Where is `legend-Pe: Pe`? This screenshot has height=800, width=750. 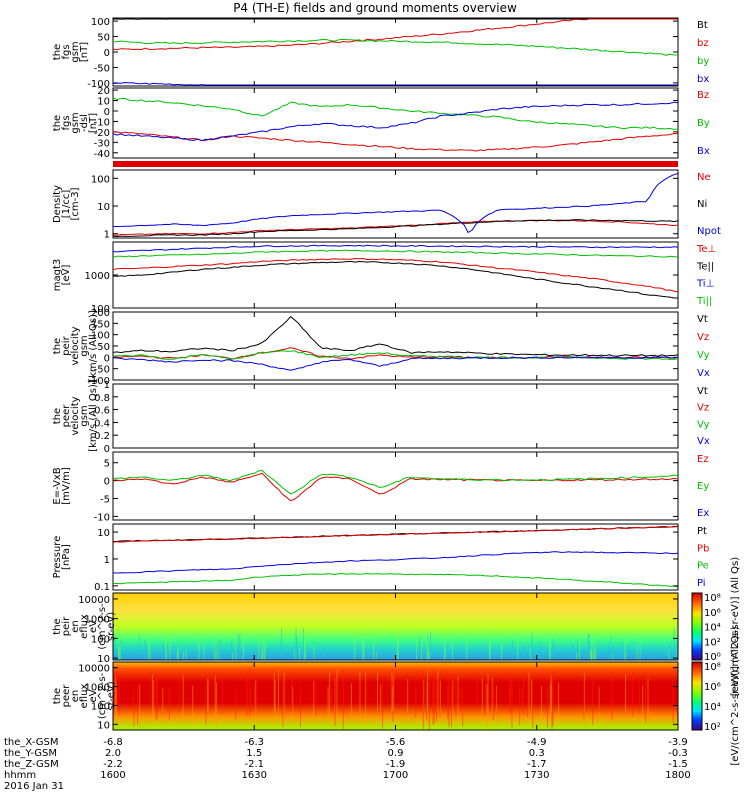
legend-Pe: Pe is located at coordinates (703, 566).